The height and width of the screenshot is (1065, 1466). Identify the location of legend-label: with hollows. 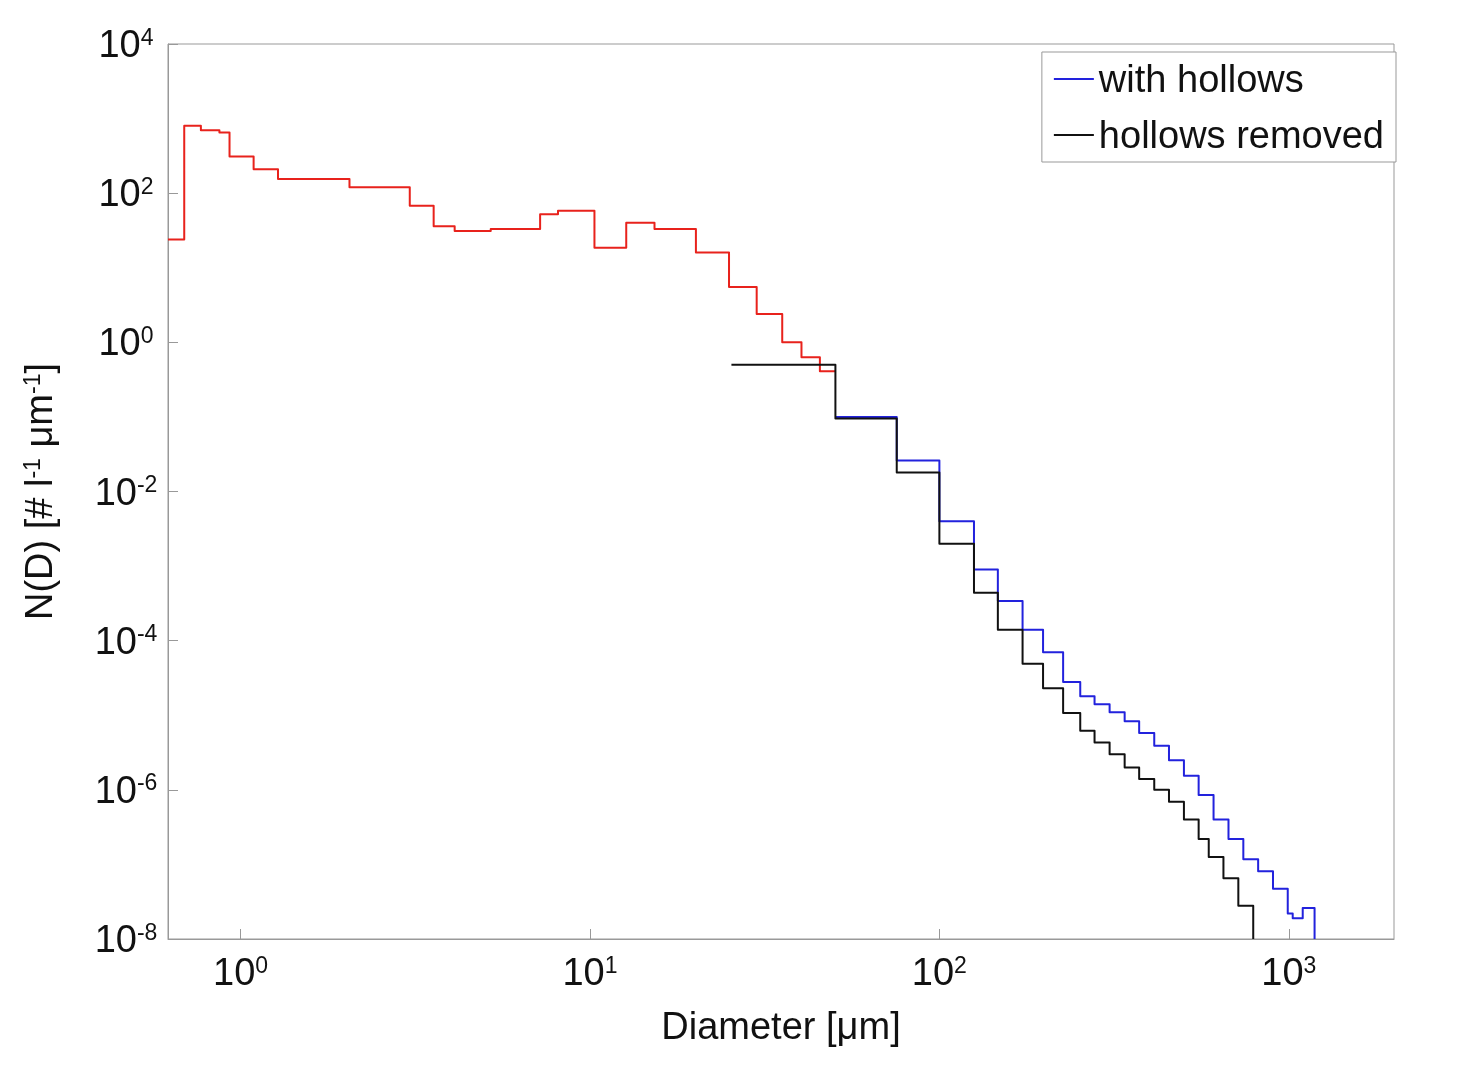
(1200, 79).